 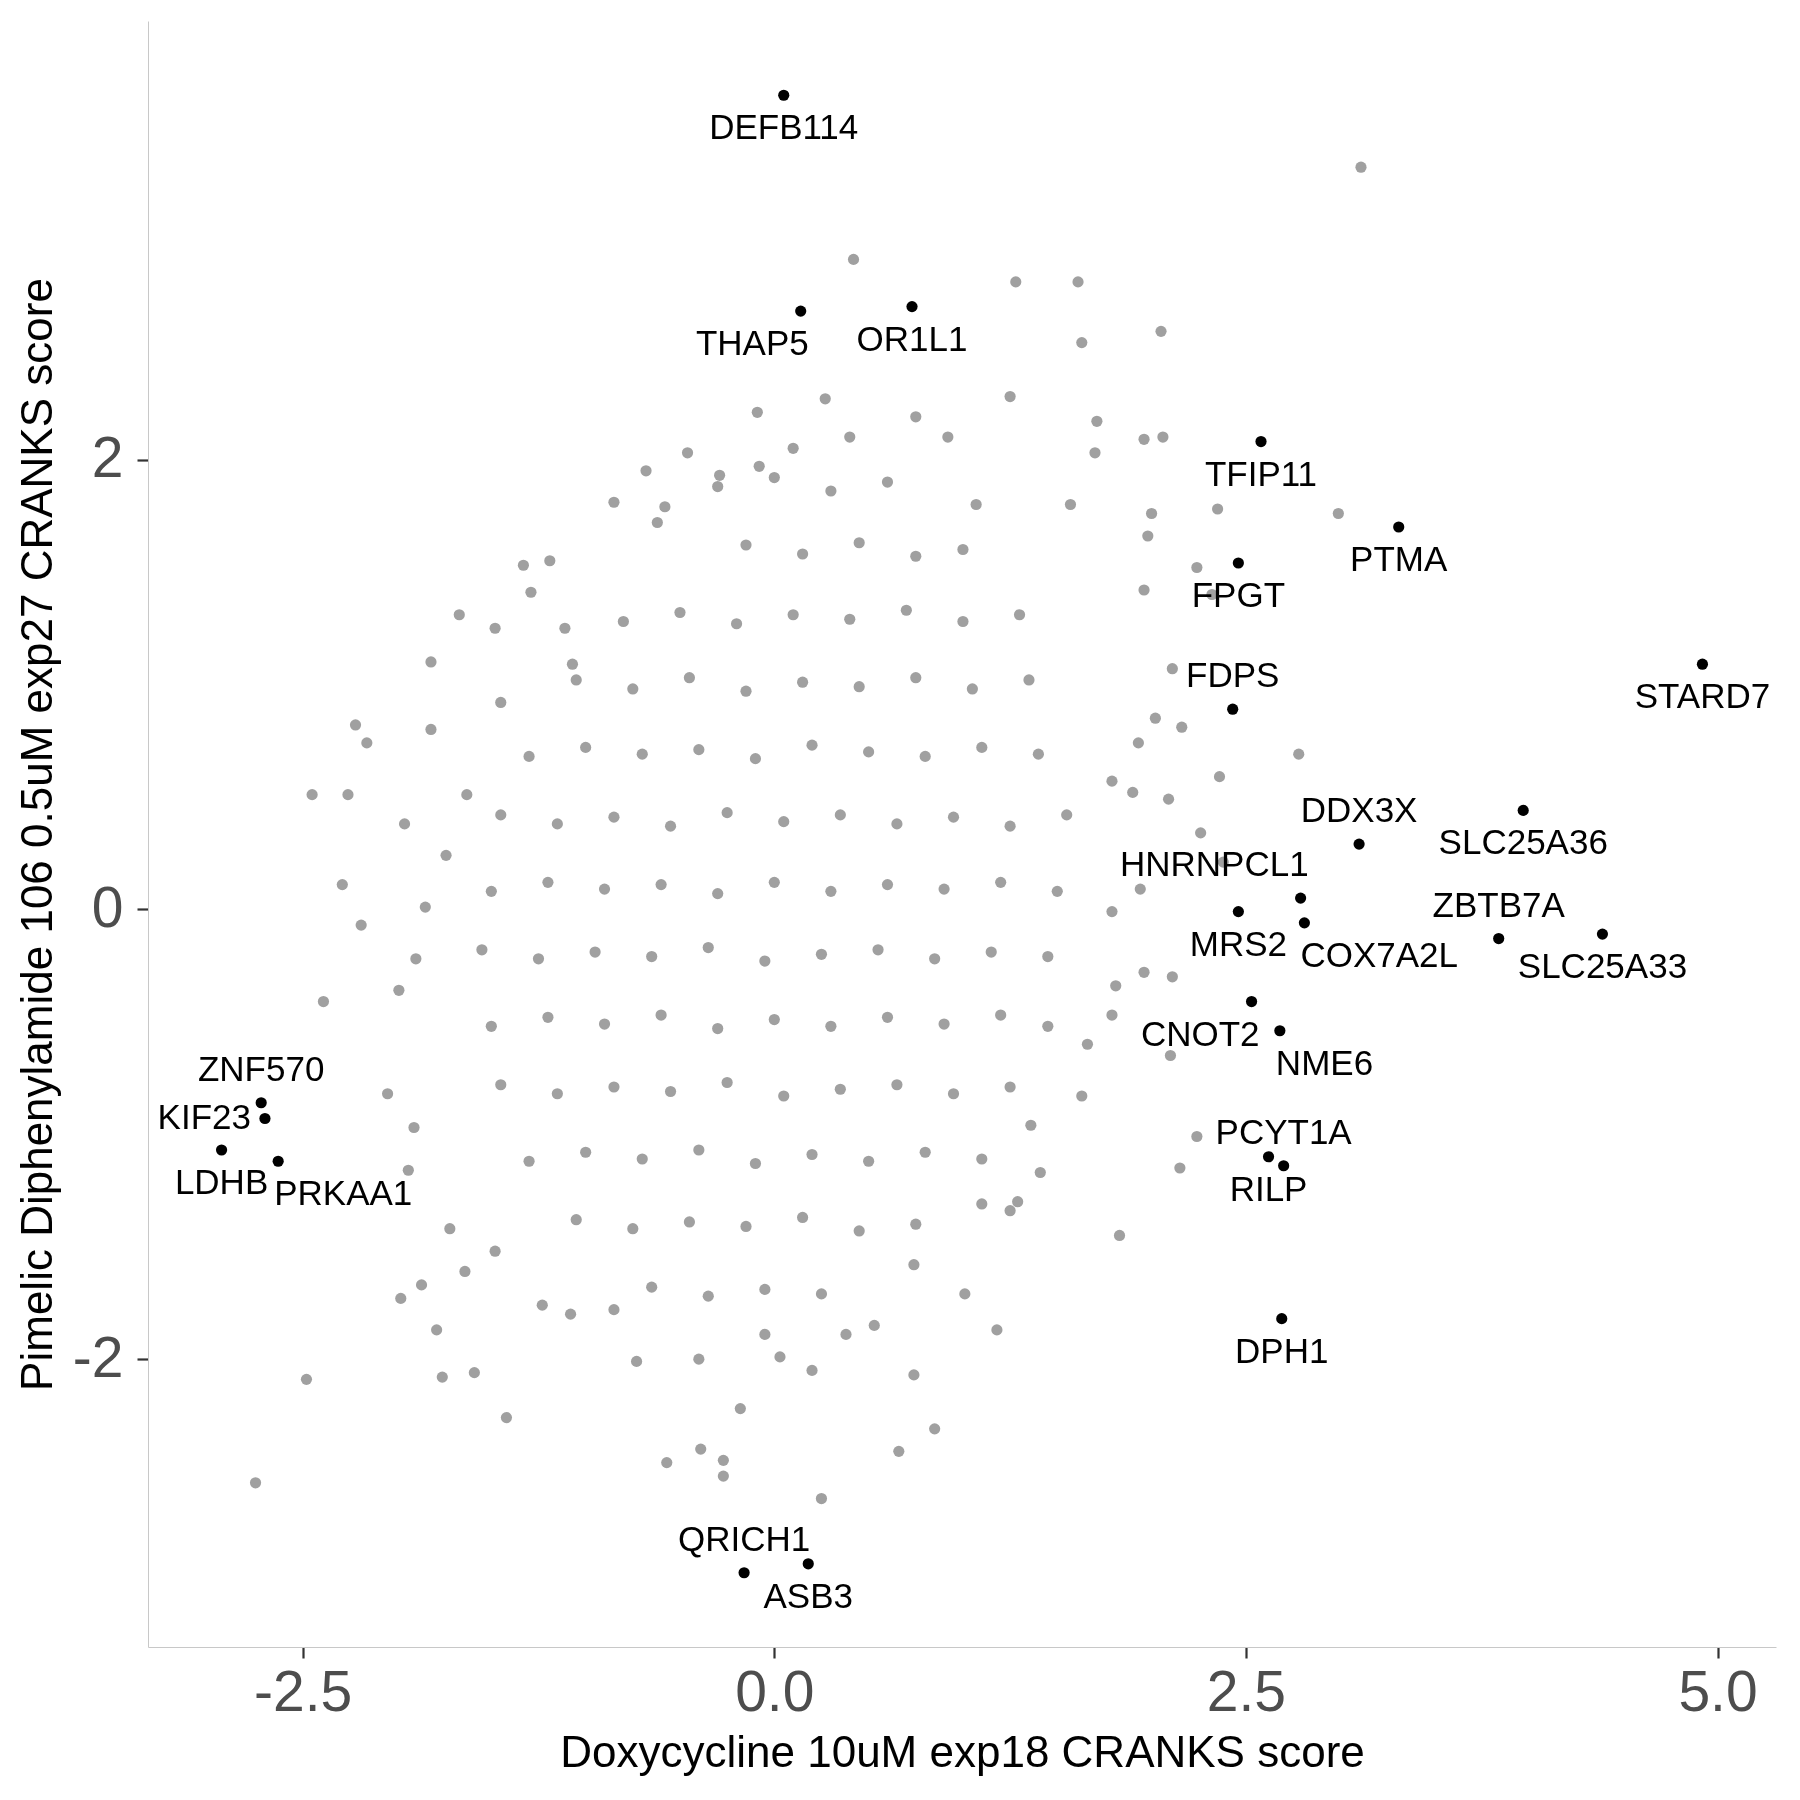 What do you see at coordinates (744, 1538) in the screenshot?
I see `annotation: QRICH1` at bounding box center [744, 1538].